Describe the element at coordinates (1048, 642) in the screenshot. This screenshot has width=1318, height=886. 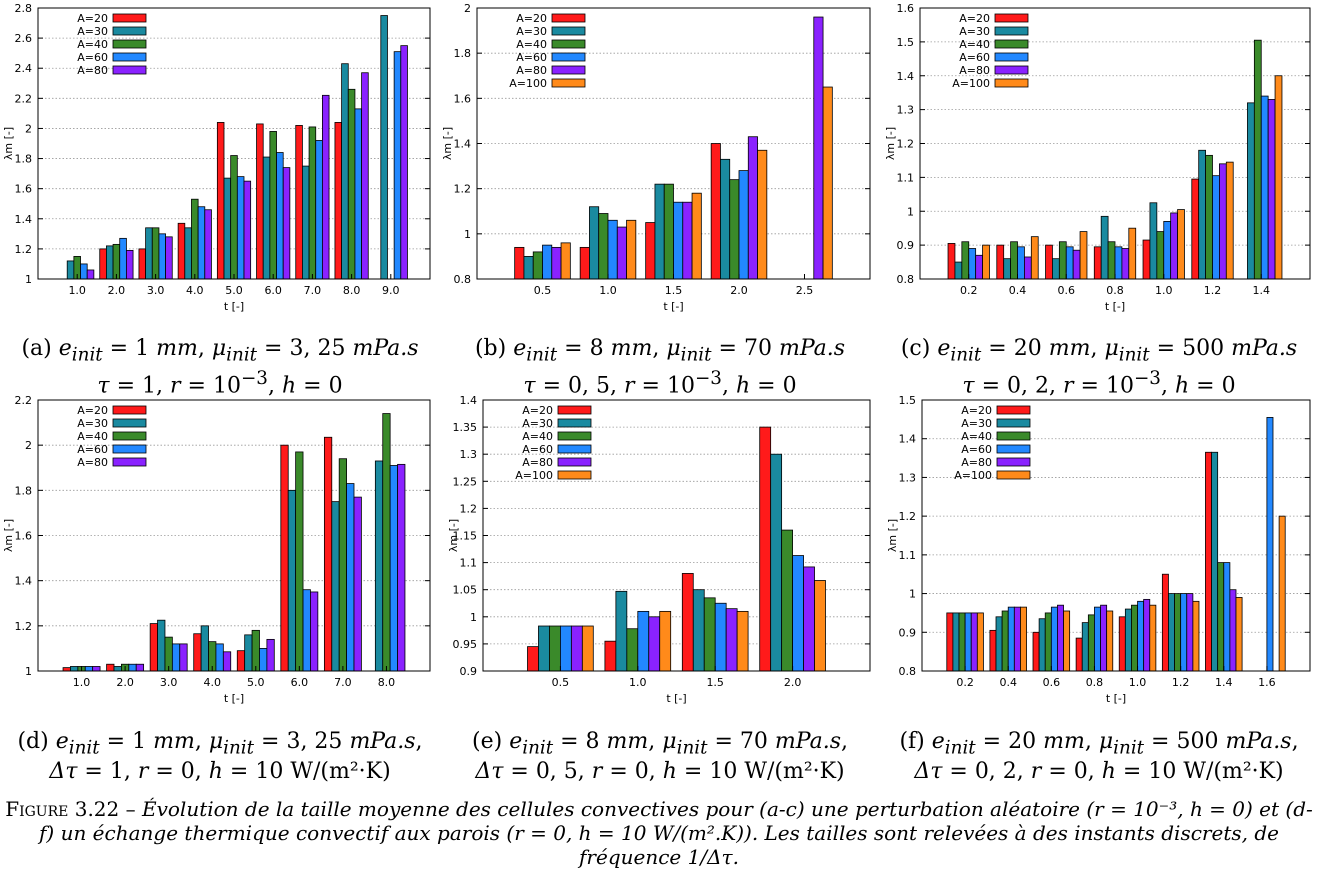
I see `bar-A40-0.6` at that location.